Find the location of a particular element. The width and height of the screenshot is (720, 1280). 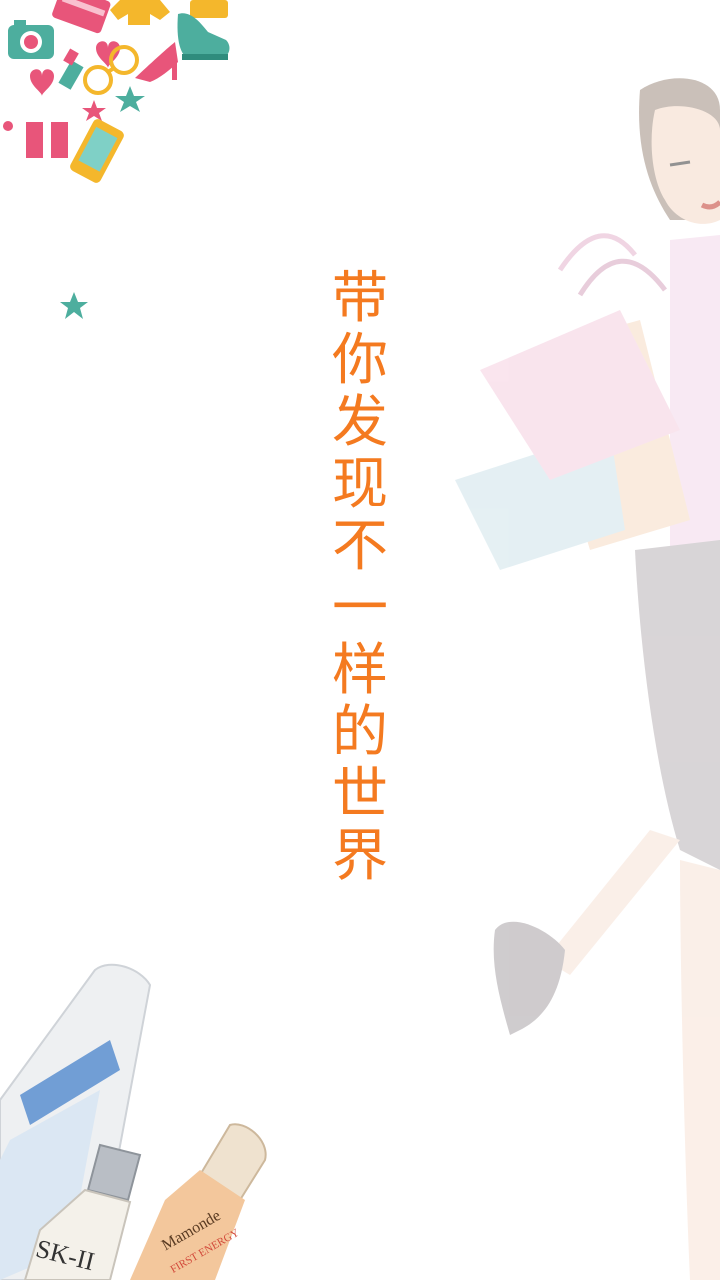

slogan-char: 你 is located at coordinates (360, 360).